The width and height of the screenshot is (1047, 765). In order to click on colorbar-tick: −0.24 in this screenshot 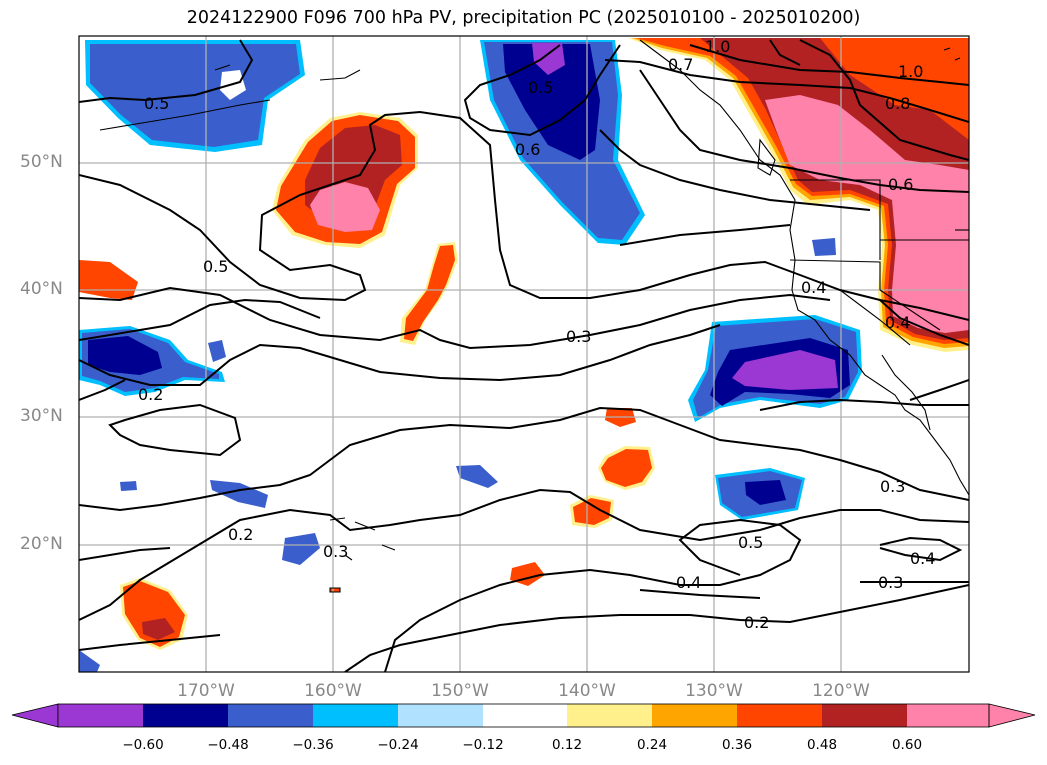, I will do `click(398, 745)`.